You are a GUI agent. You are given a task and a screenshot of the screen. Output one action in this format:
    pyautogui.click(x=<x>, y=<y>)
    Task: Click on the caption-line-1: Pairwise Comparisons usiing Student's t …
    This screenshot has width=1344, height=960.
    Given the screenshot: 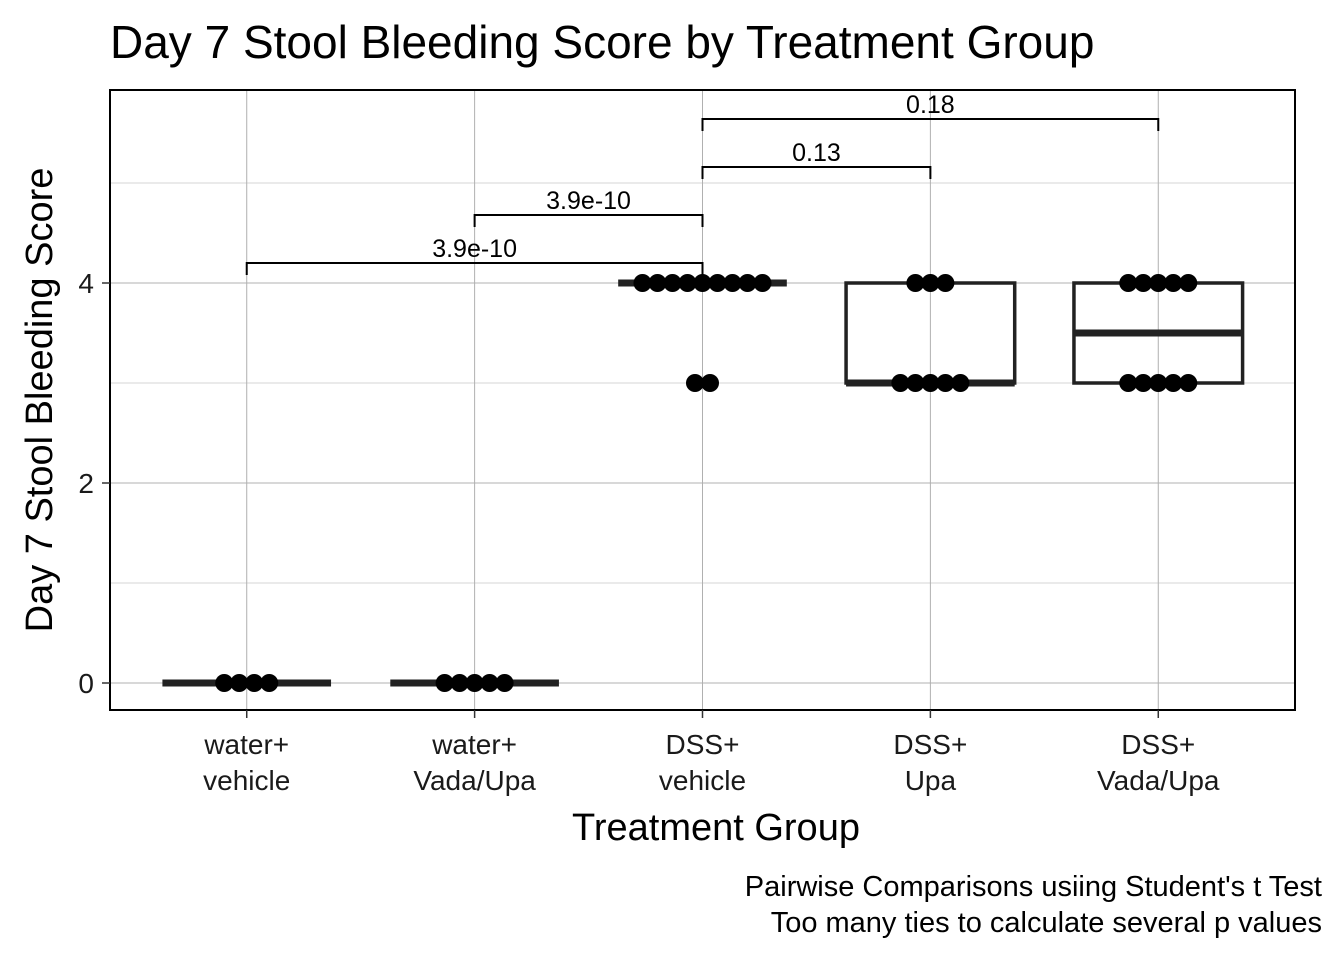 What is the action you would take?
    pyautogui.click(x=1033, y=887)
    